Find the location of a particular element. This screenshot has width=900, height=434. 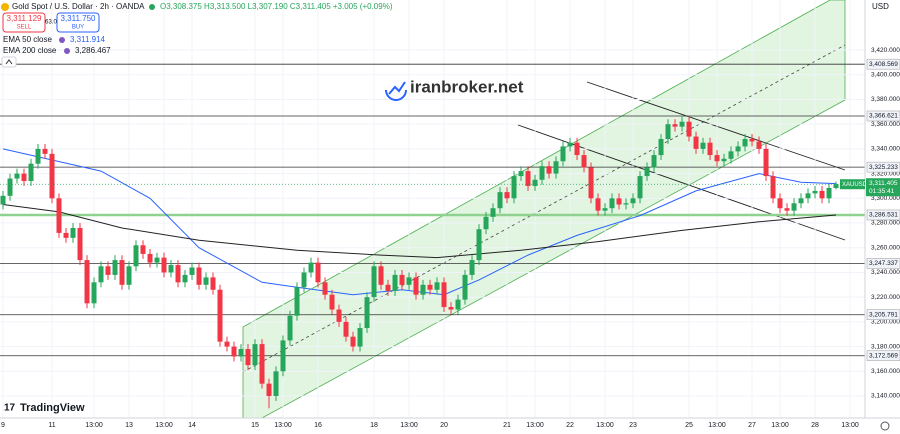

level-label: 3,172.569 is located at coordinates (883, 355).